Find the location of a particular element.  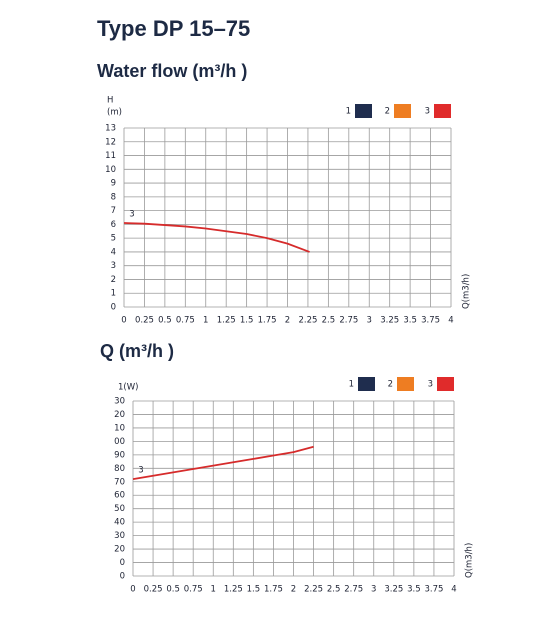

y-tick-label: 50 is located at coordinates (119, 509).